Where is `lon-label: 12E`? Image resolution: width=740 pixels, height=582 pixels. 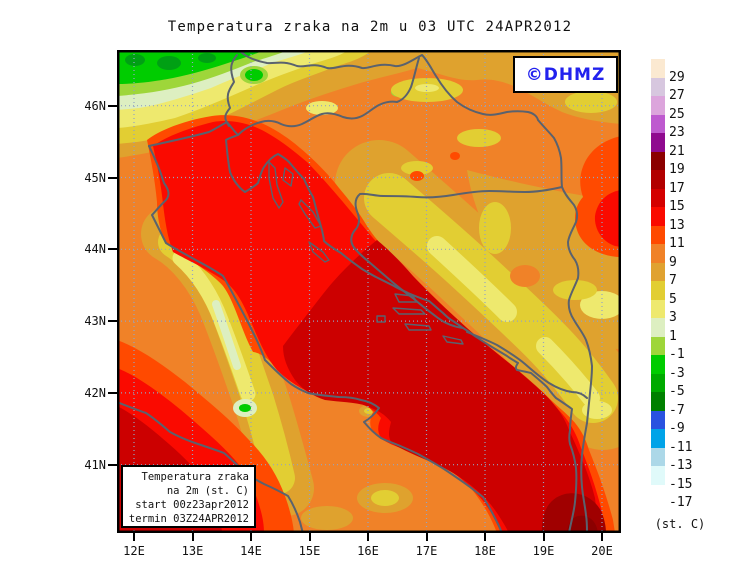
lon-label: 12E is located at coordinates (134, 551).